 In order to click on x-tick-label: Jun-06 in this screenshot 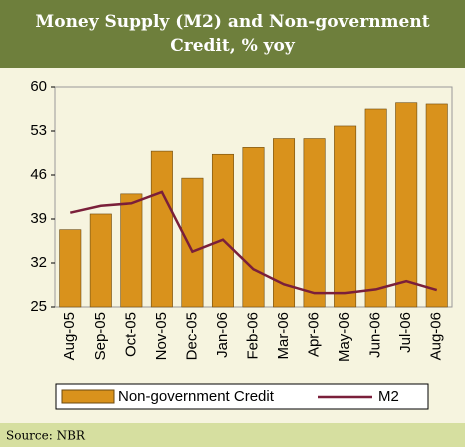, I will do `click(375, 335)`.